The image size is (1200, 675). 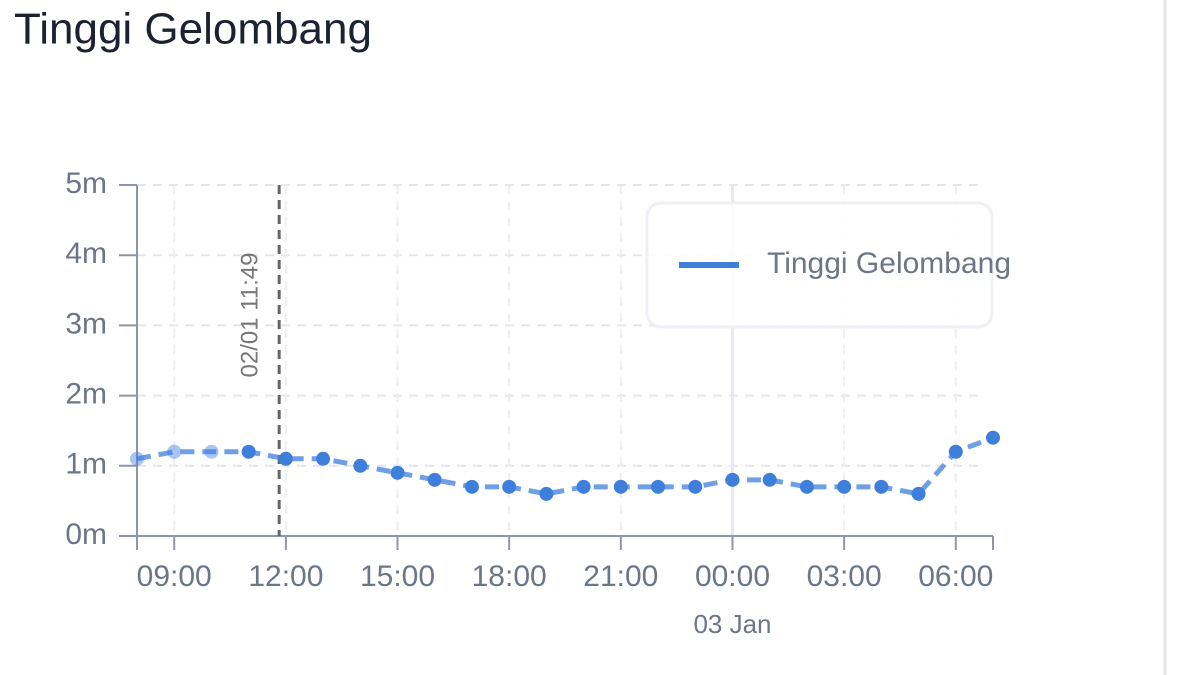 I want to click on x-tick-label: 09:00, so click(x=174, y=576).